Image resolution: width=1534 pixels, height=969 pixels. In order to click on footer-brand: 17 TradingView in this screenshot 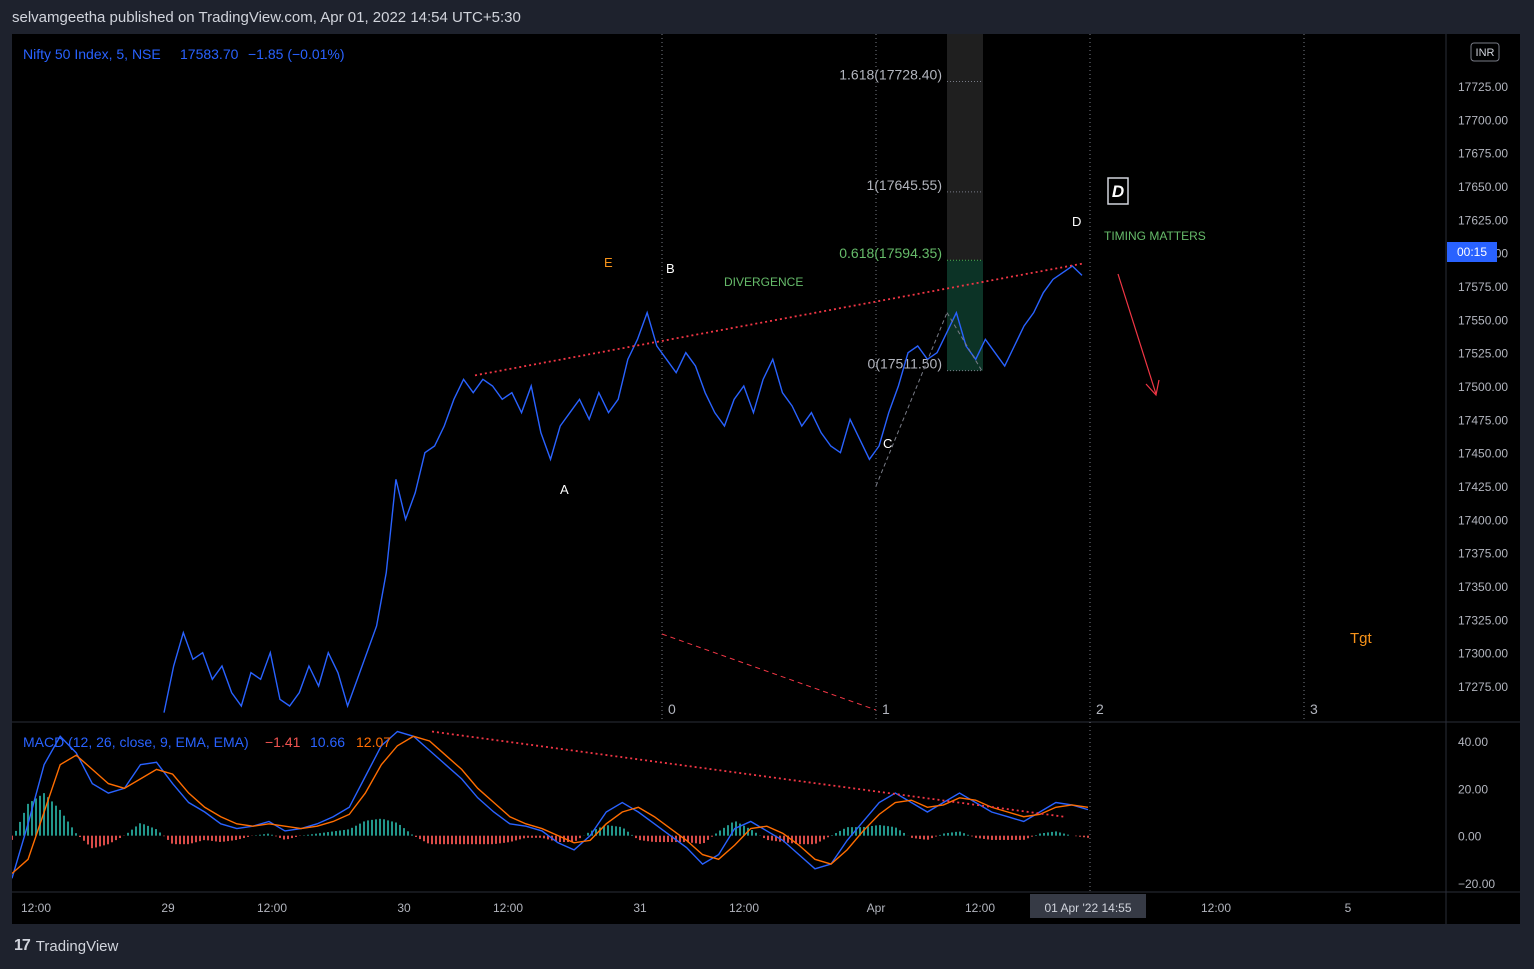, I will do `click(66, 946)`.